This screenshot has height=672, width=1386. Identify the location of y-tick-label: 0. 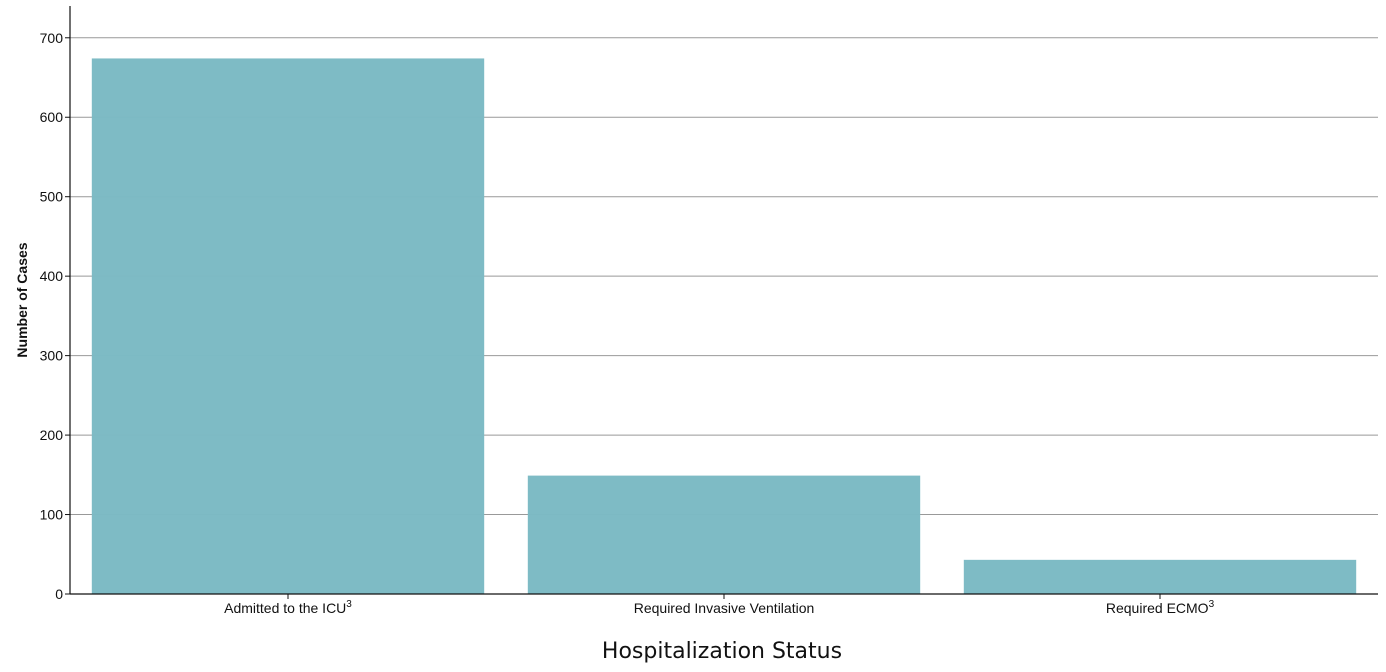
(59, 594).